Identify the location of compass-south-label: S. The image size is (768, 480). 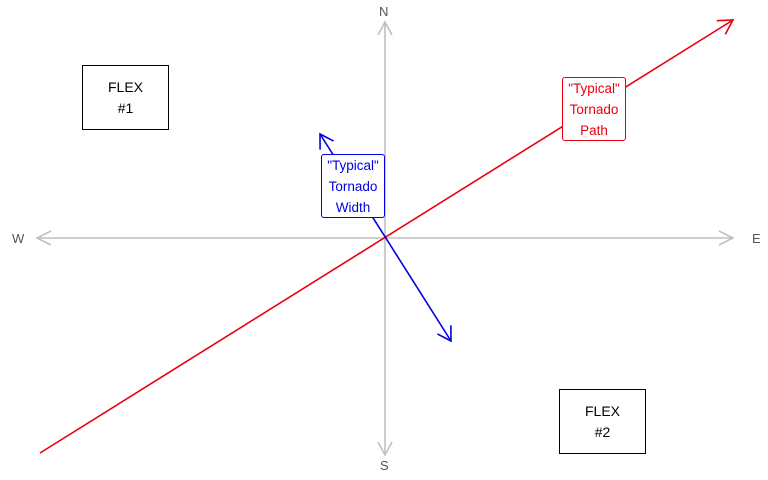
(384, 465).